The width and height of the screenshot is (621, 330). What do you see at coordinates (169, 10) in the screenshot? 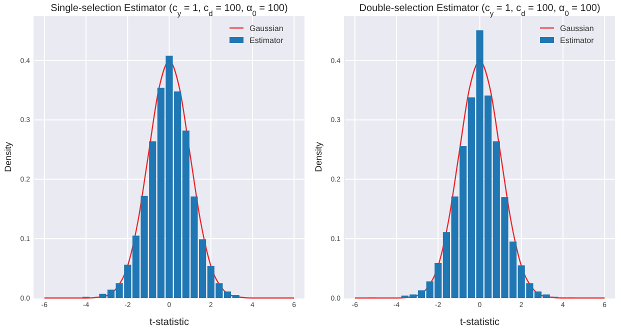
I see `chart-title: Single-selection Estimator (c$_{y}$ = 1, c$_{d}$ = 100, α$_{0}$ = 100)` at bounding box center [169, 10].